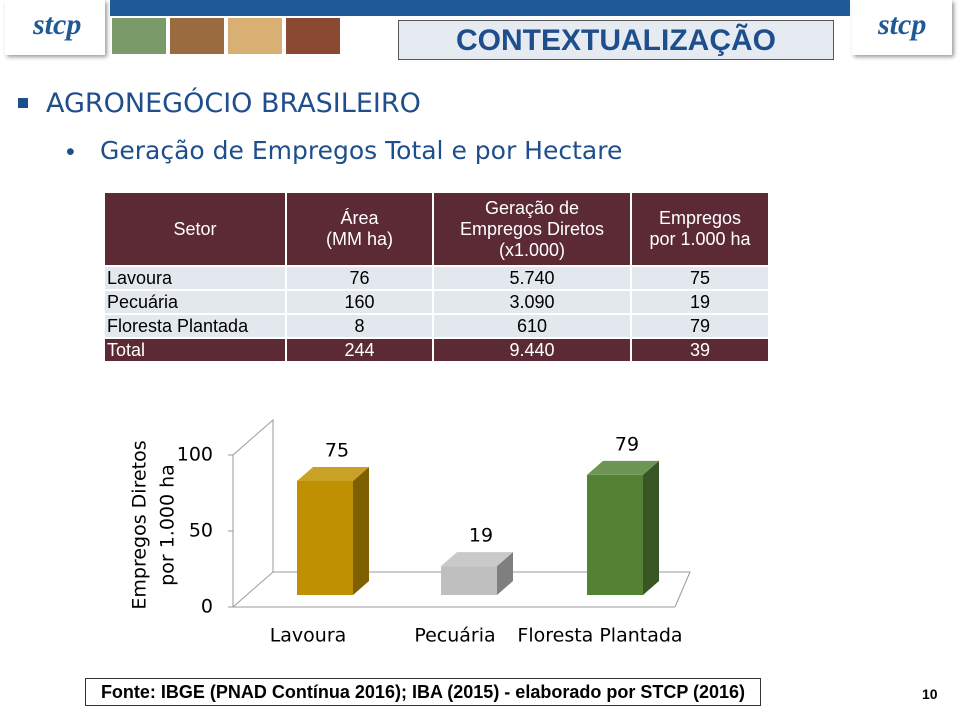  Describe the element at coordinates (140, 524) in the screenshot. I see `y-axis-label: Empregos Diretos` at that location.